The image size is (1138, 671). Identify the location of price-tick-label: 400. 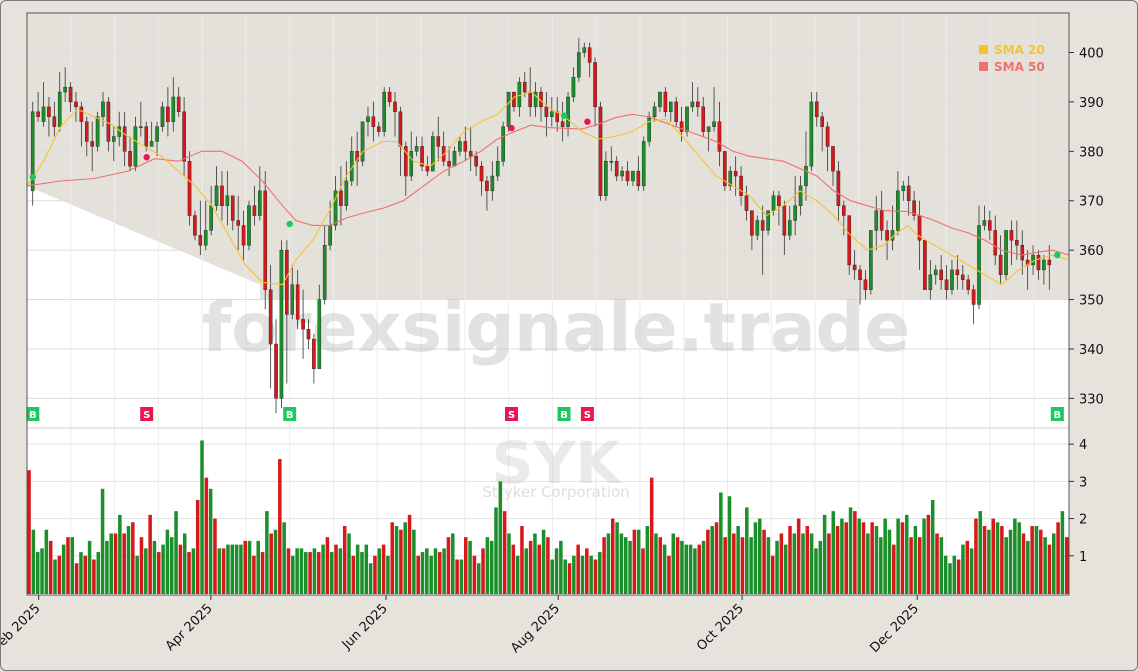
(1091, 54).